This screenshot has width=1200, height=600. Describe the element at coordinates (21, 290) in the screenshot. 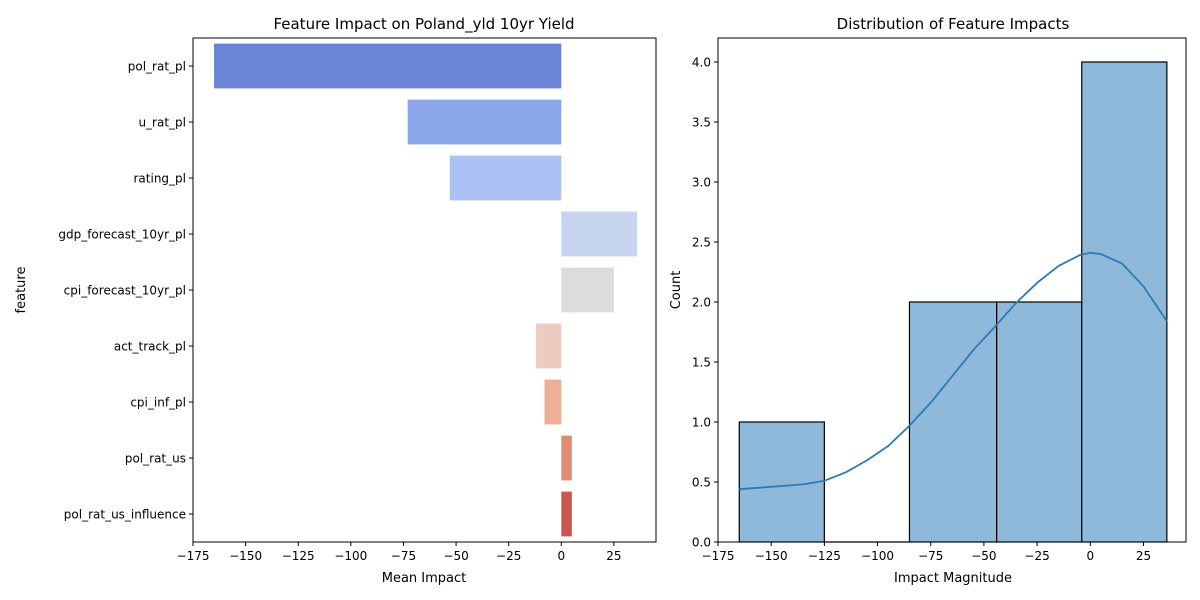

I see `y-axis-label: feature` at that location.